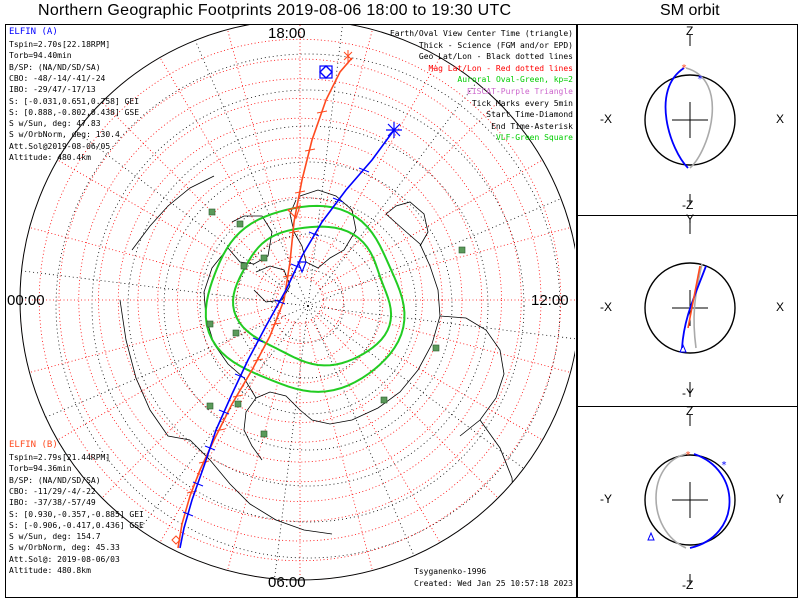 This screenshot has width=800, height=600. I want to click on legend-item: Auroral Oval-Green, kp=2, so click(515, 80).